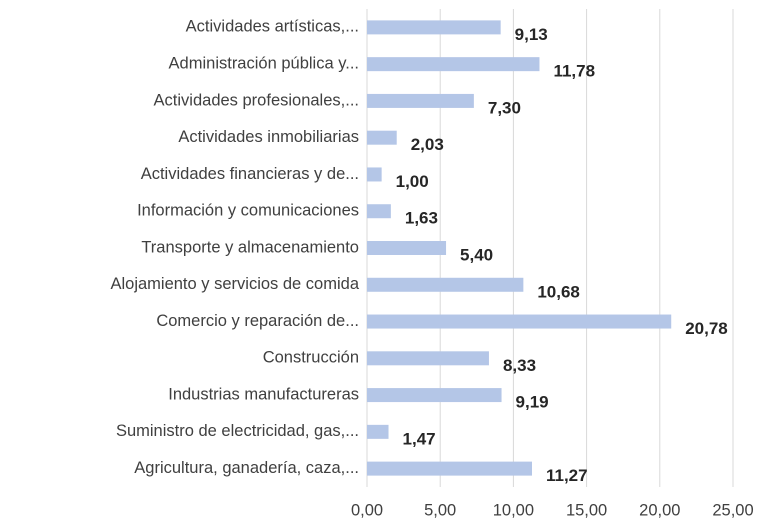  What do you see at coordinates (574, 71) in the screenshot?
I see `value-label: 11,78` at bounding box center [574, 71].